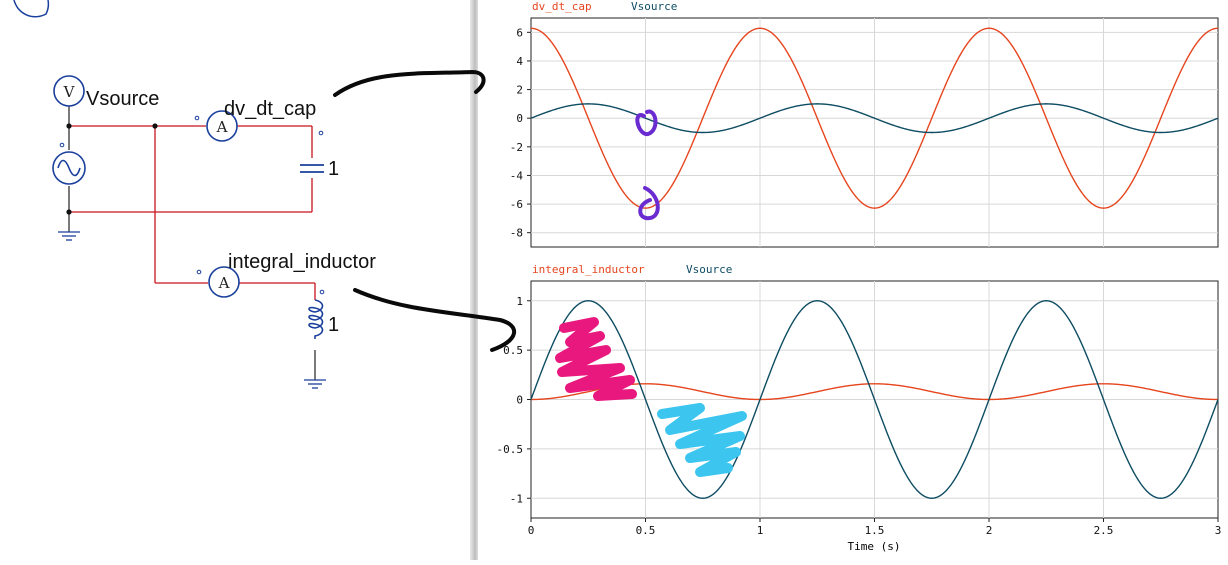  I want to click on partial-voltmeter-icon, so click(31, 9).